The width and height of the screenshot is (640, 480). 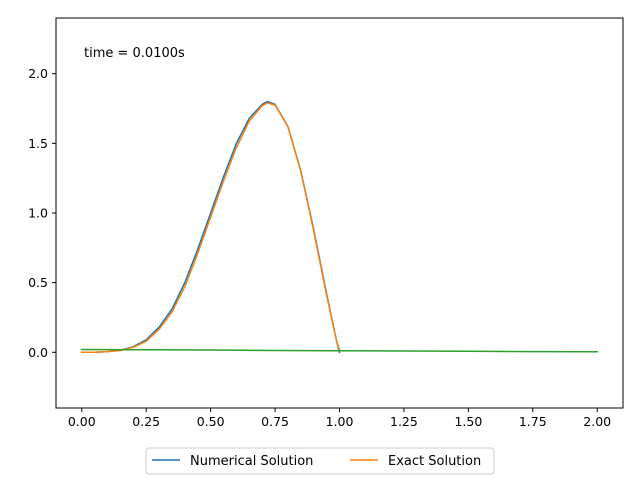 What do you see at coordinates (38, 282) in the screenshot?
I see `y-tick-label: 0.5` at bounding box center [38, 282].